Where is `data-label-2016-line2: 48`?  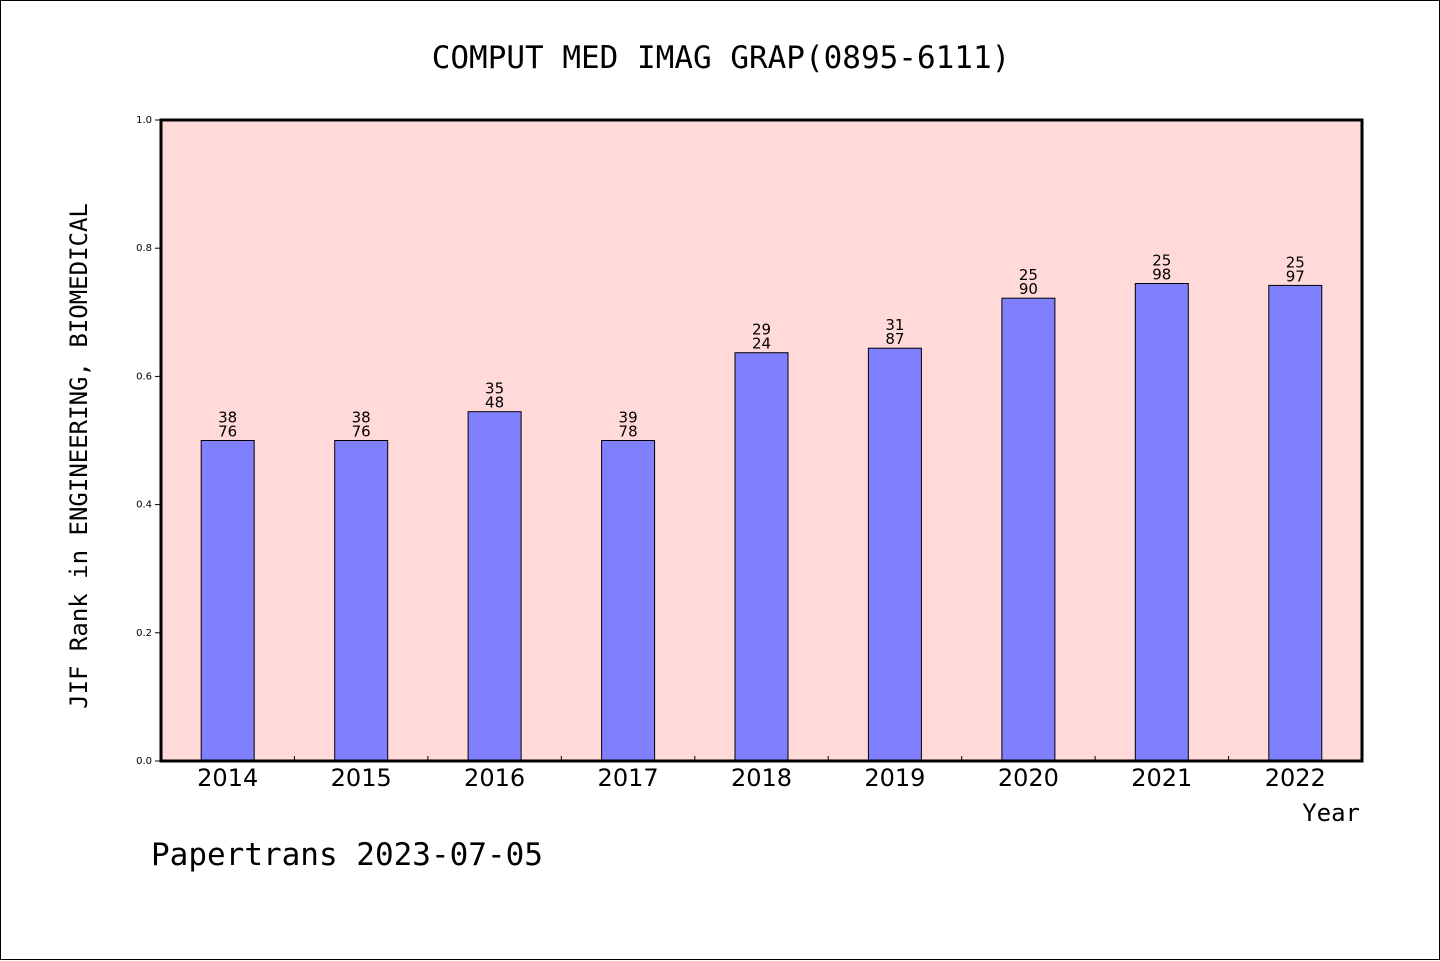
data-label-2016-line2: 48 is located at coordinates (494, 403).